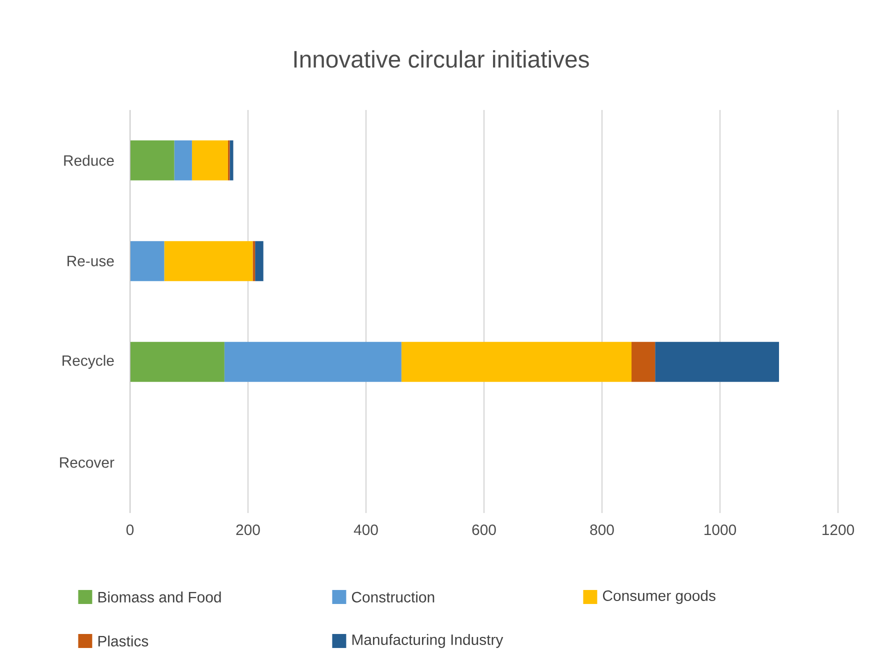 This screenshot has width=883, height=671. I want to click on y-tick-label: Recover, so click(87, 462).